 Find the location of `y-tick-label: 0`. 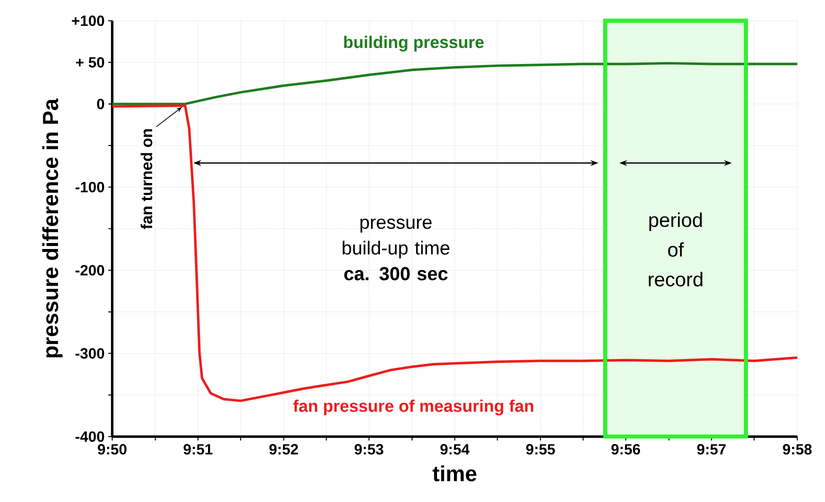

y-tick-label: 0 is located at coordinates (100, 104).